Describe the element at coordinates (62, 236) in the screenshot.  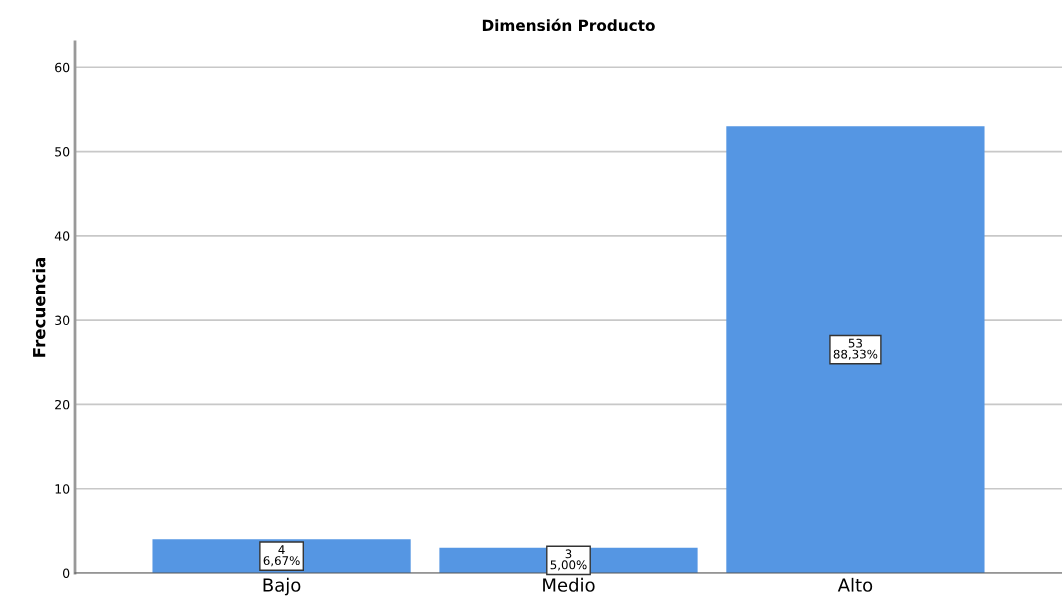
I see `y-tick-label: 40` at that location.